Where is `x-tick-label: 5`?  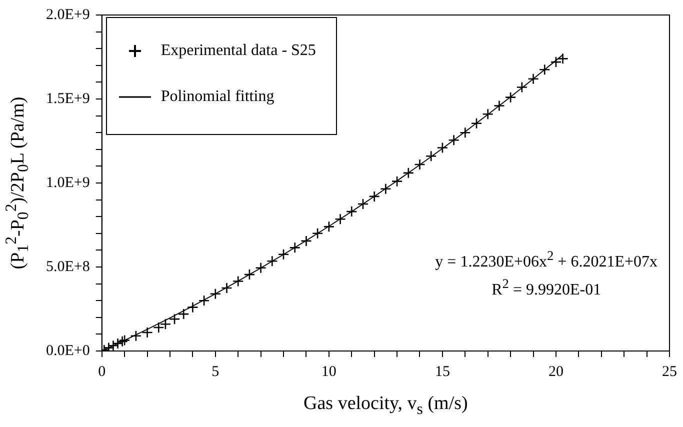 x-tick-label: 5 is located at coordinates (216, 372).